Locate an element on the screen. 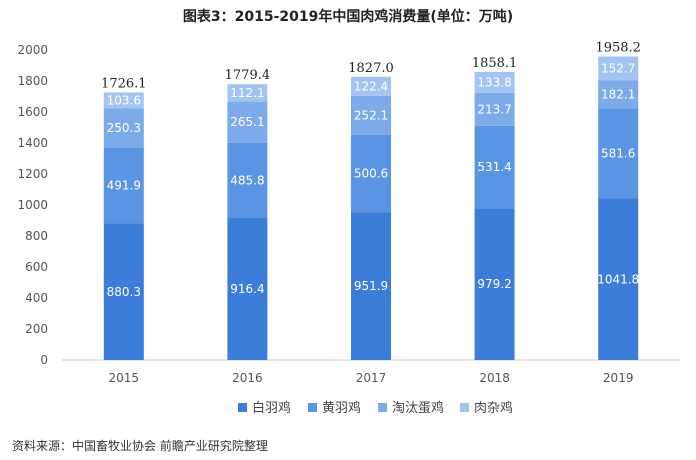 This screenshot has height=460, width=696. y-tick-label: 600 is located at coordinates (36, 267).